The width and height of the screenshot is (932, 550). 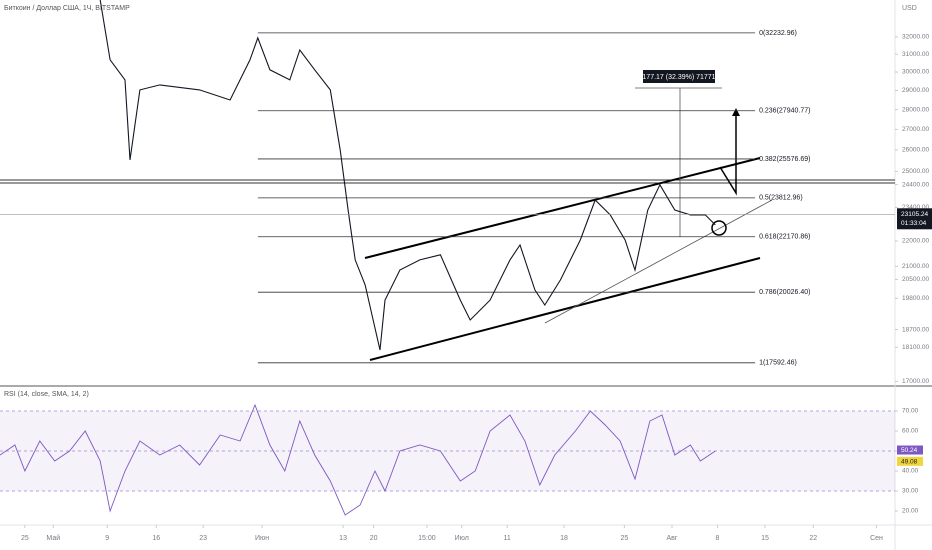 I want to click on y-tick-label: 40.00, so click(x=910, y=471).